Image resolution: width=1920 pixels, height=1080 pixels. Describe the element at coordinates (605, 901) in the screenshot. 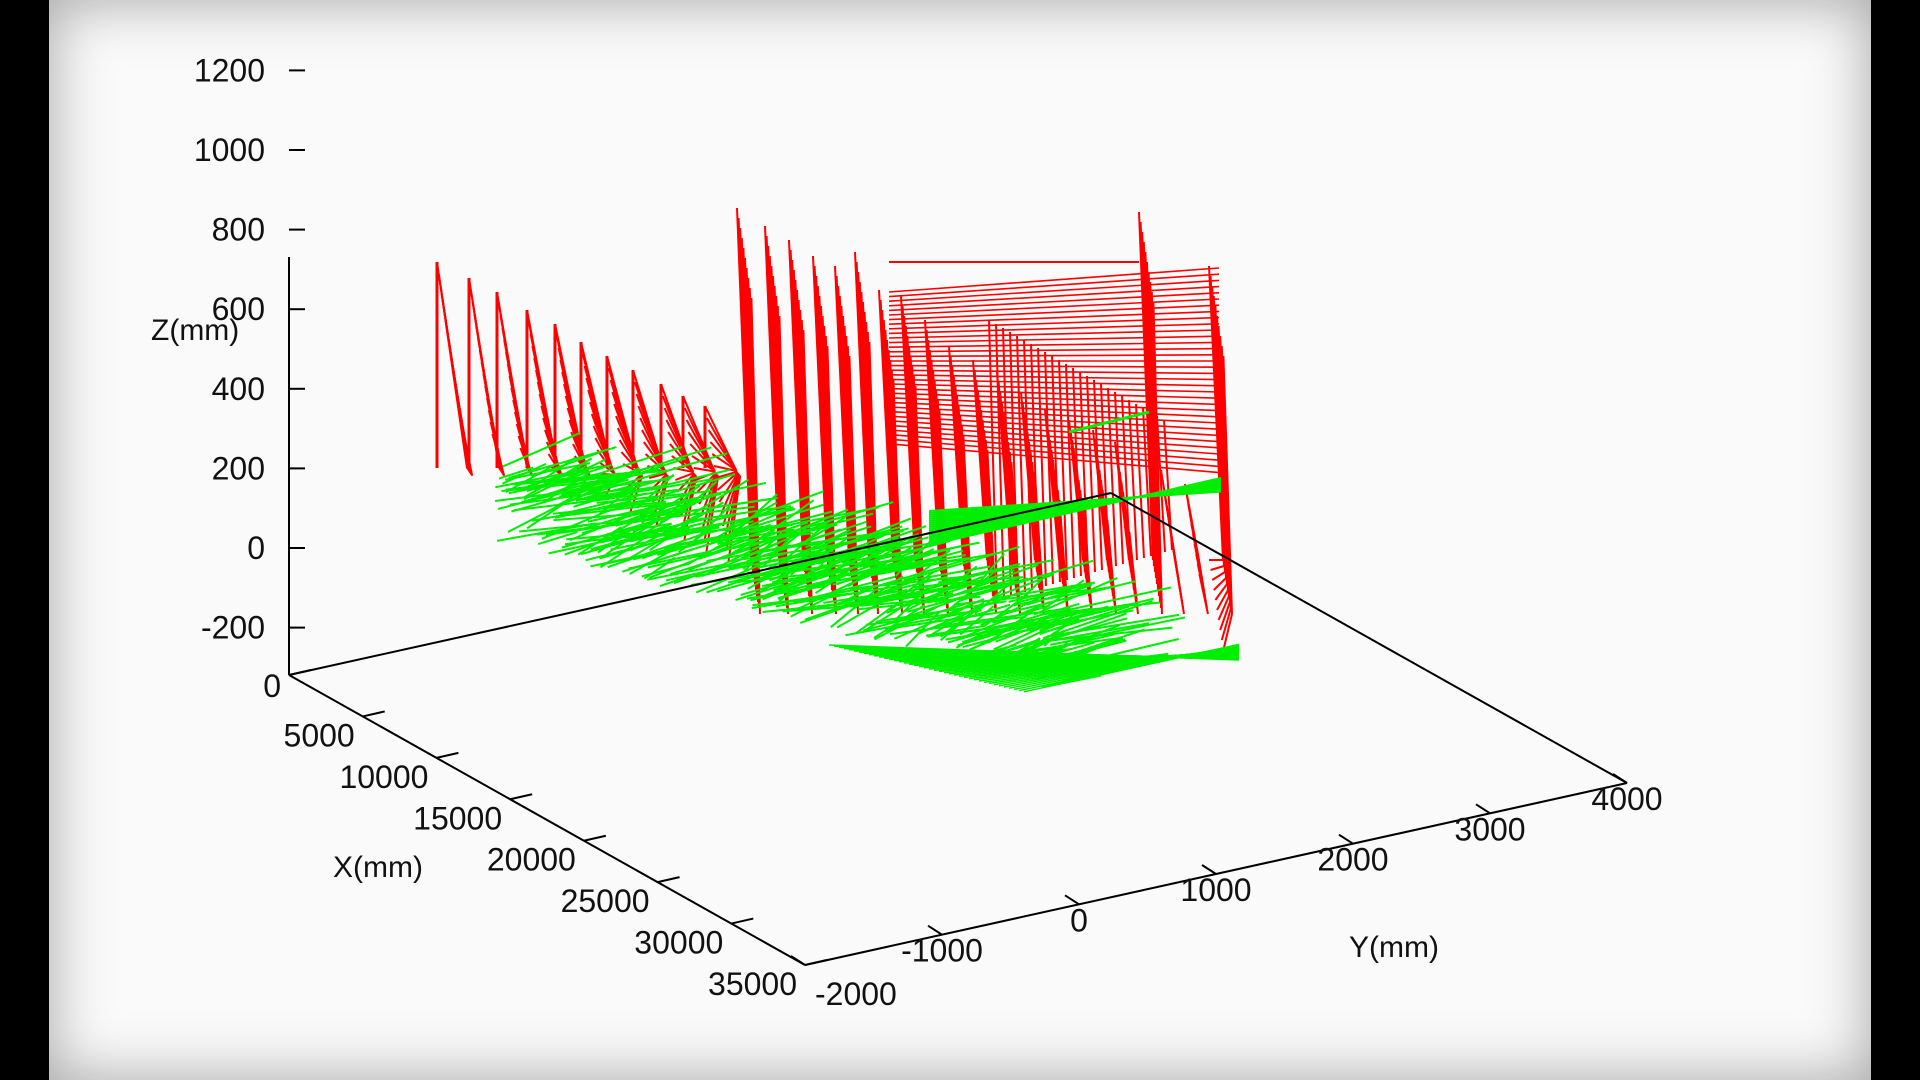

I see `x-tick-label: 25000` at that location.